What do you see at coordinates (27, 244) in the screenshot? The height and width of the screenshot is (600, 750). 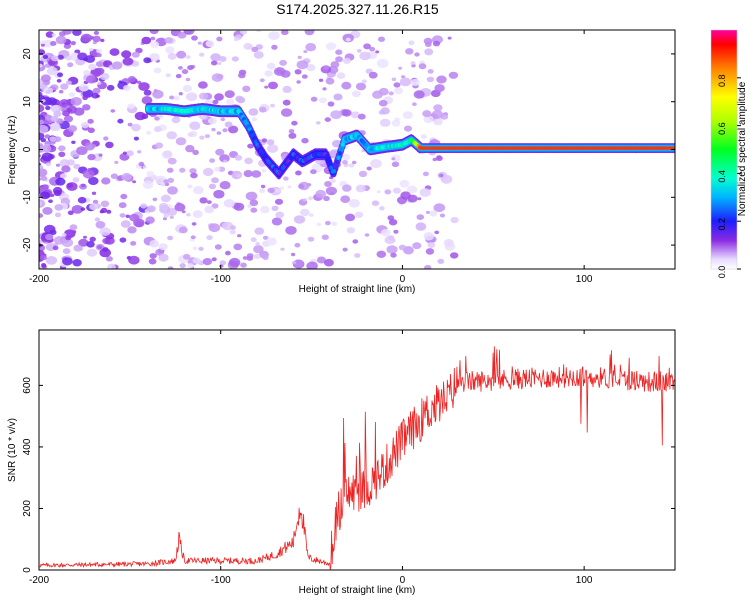 I see `y-tick-label: -20` at bounding box center [27, 244].